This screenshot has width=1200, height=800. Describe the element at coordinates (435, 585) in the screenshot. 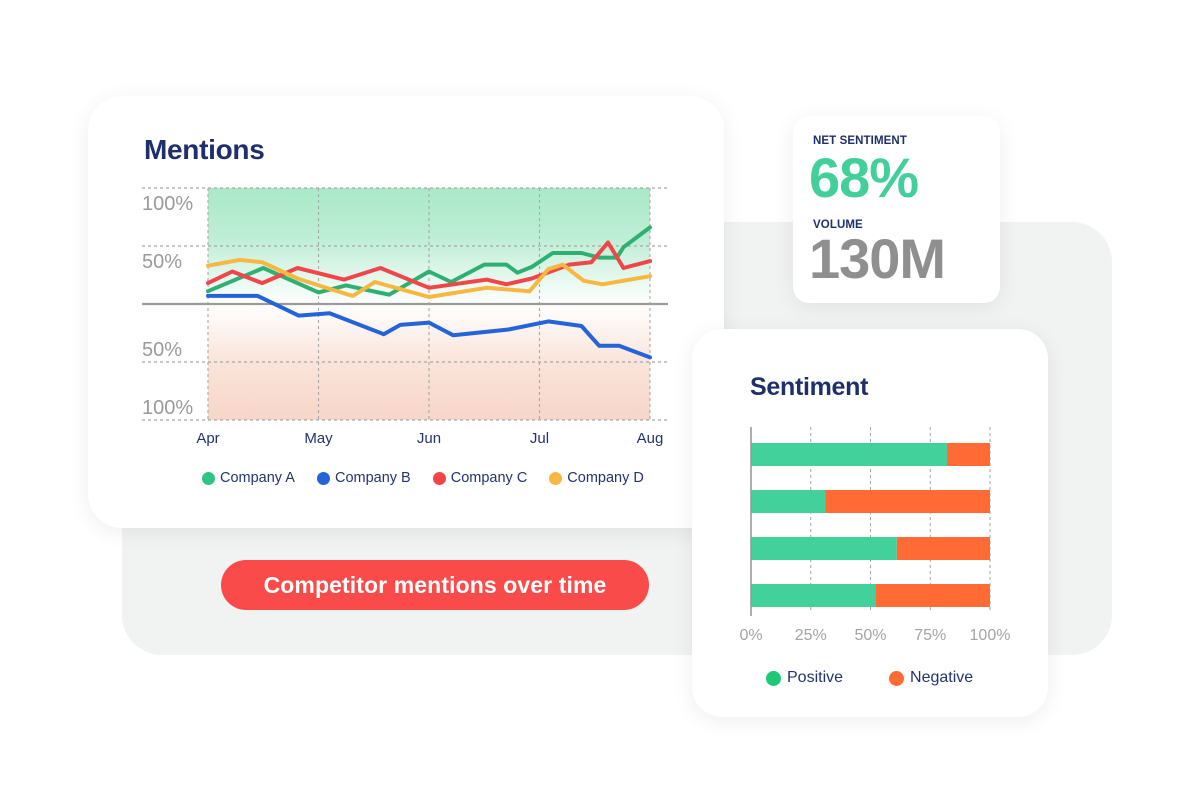

I see `caption-pill: Competitor mentions over time` at that location.